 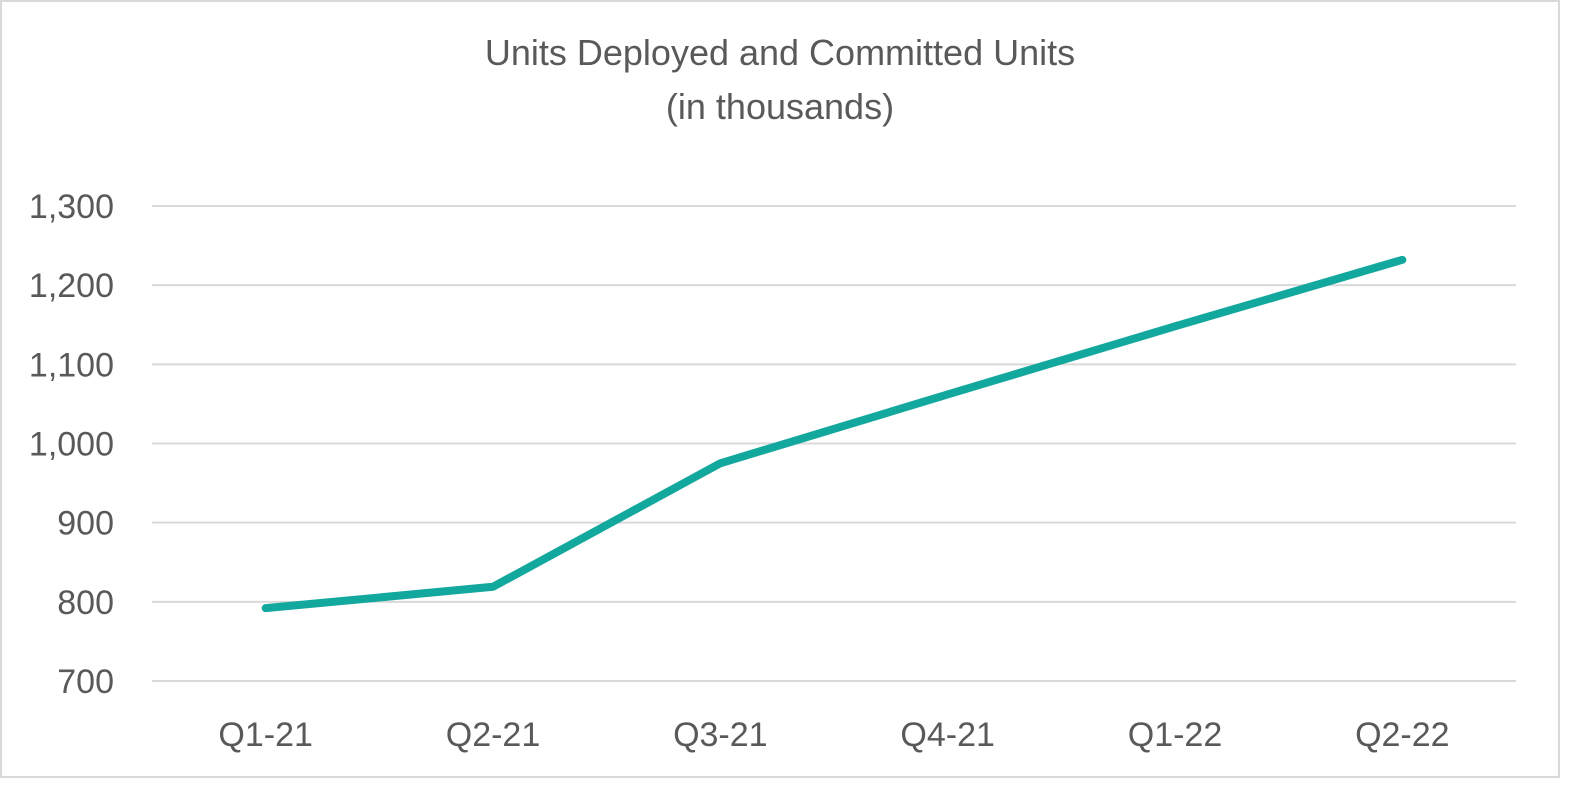 I want to click on x-tick-label: Q1-21, so click(x=265, y=735).